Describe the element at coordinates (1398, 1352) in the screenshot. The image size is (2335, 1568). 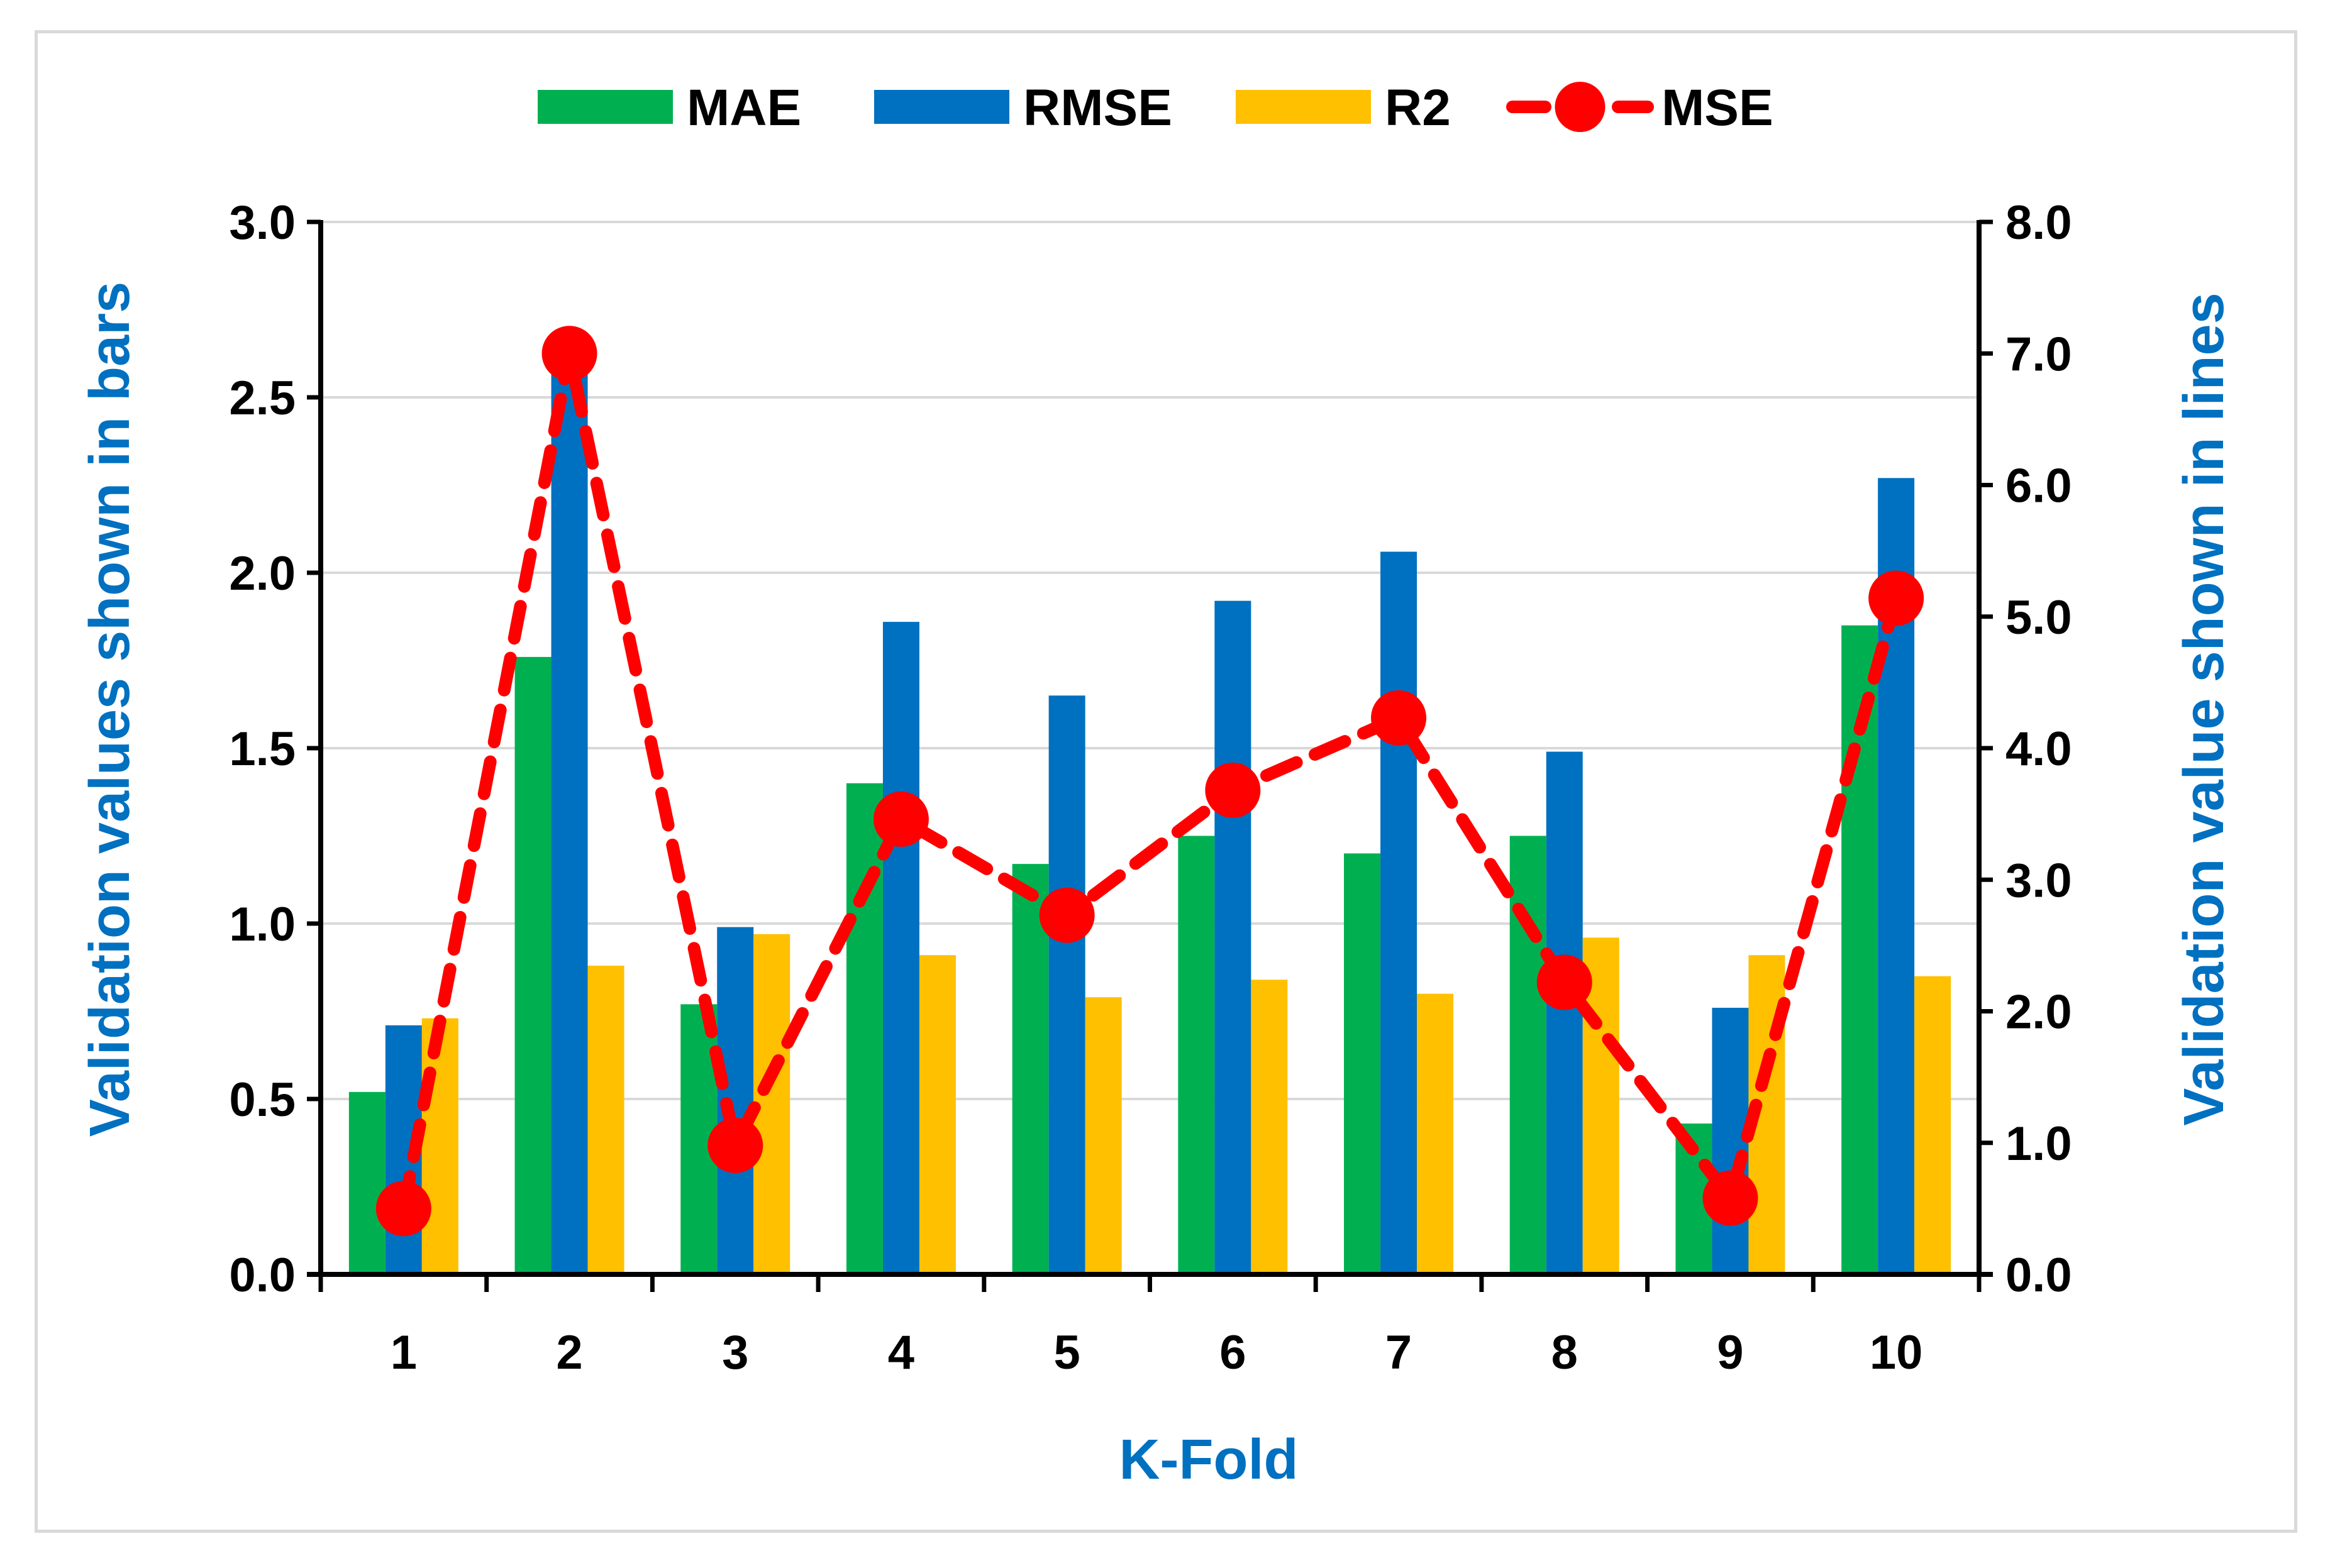
I see `x-tick-label: 7` at that location.